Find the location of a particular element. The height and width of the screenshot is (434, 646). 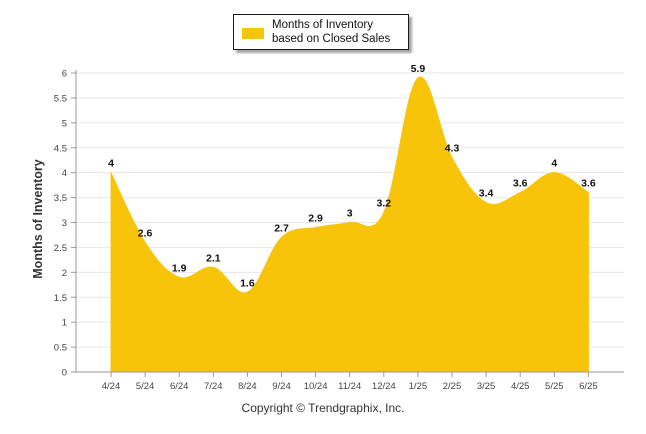

data-label: 1.9 is located at coordinates (179, 268).